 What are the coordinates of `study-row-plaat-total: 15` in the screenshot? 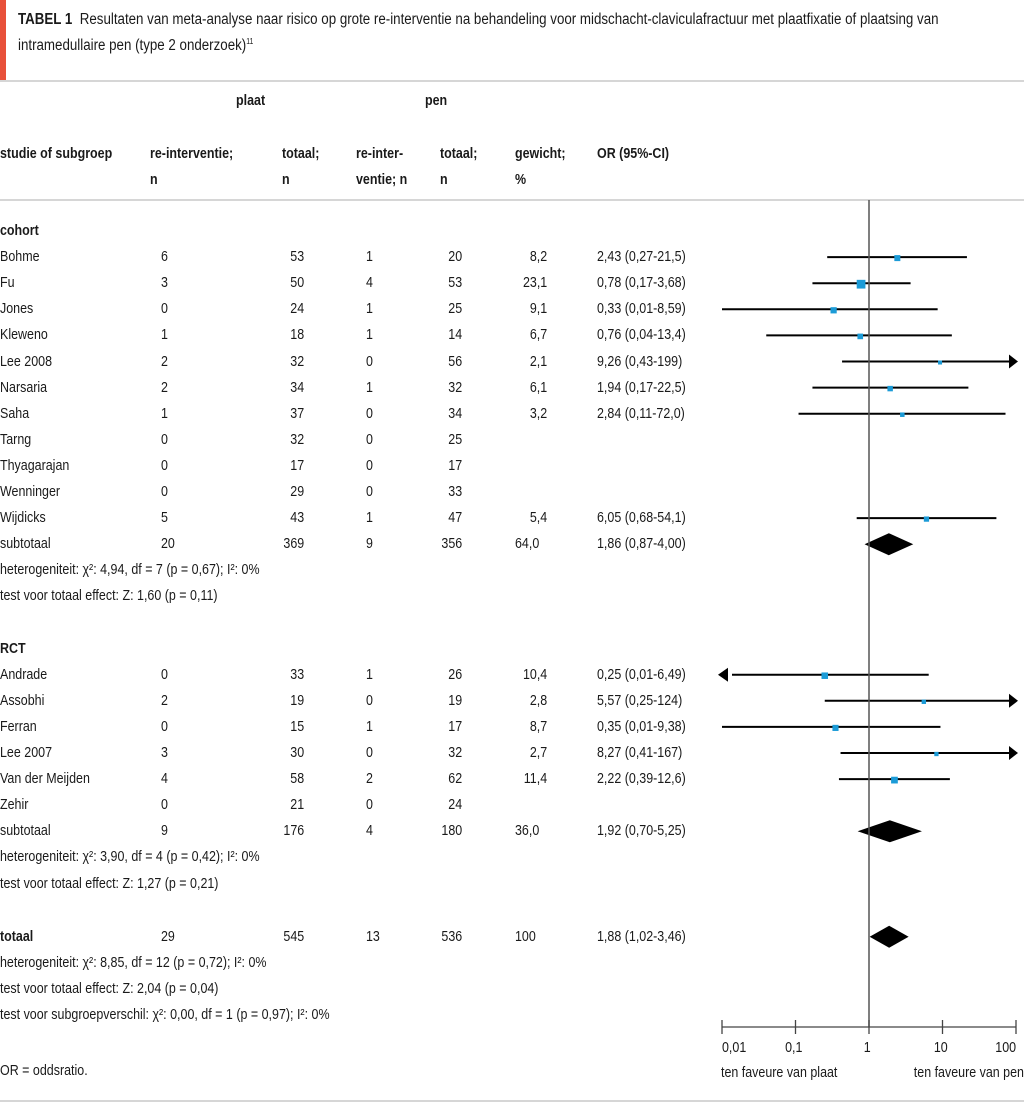 It's located at (297, 726).